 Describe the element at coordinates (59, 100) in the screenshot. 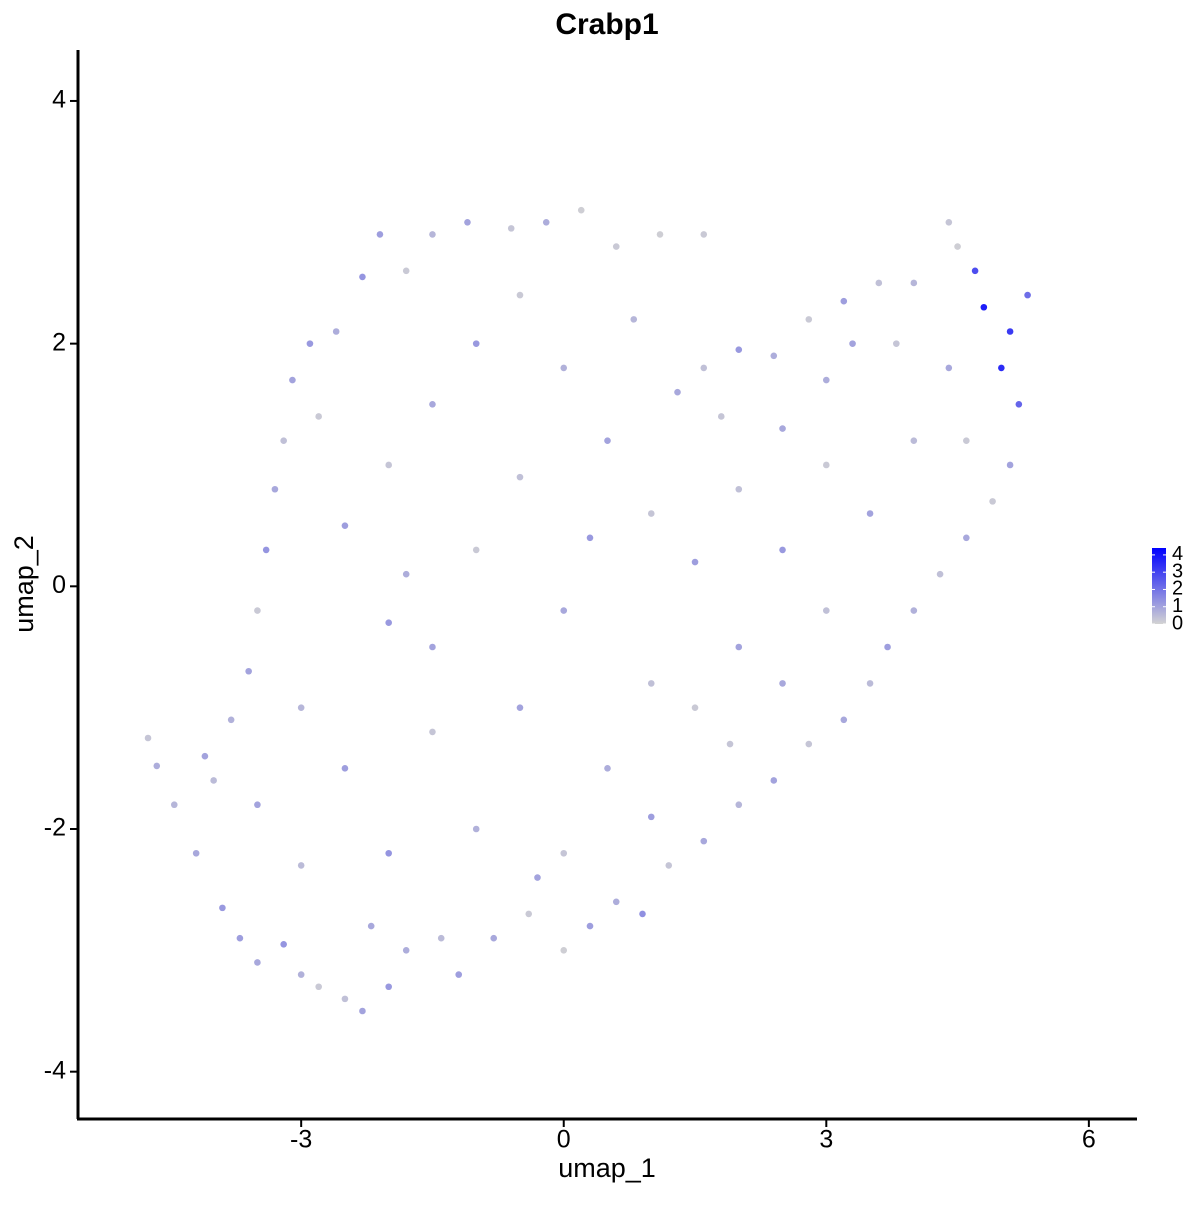

I see `y-tick-label: 4` at that location.